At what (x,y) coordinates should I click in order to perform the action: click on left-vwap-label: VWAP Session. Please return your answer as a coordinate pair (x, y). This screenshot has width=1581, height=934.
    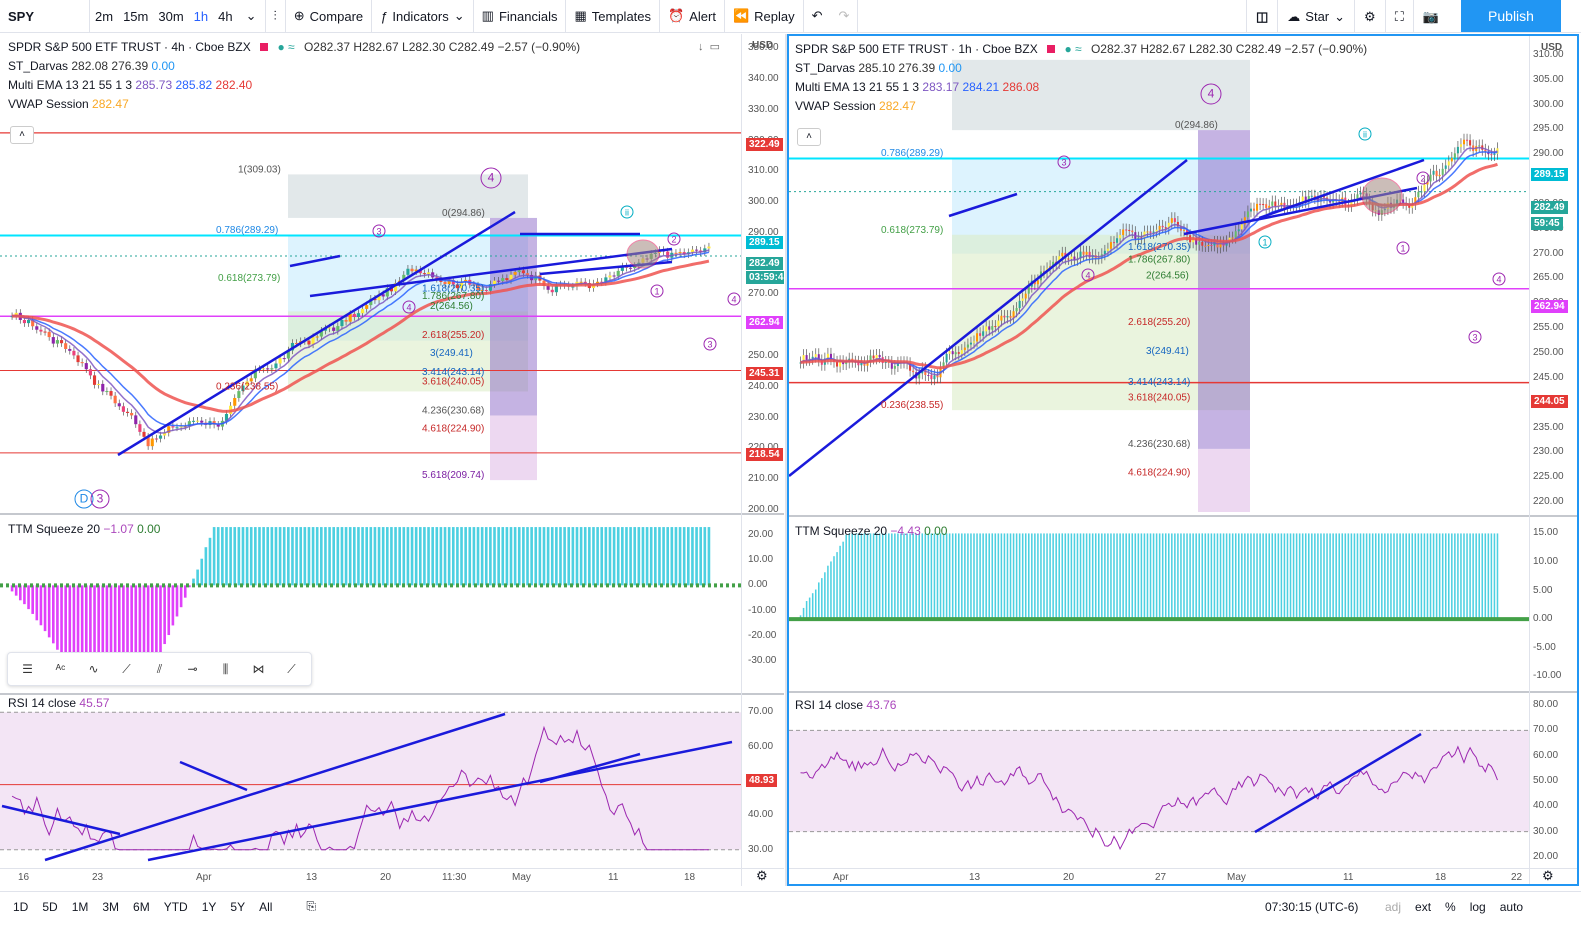
    Looking at the image, I should click on (48, 104).